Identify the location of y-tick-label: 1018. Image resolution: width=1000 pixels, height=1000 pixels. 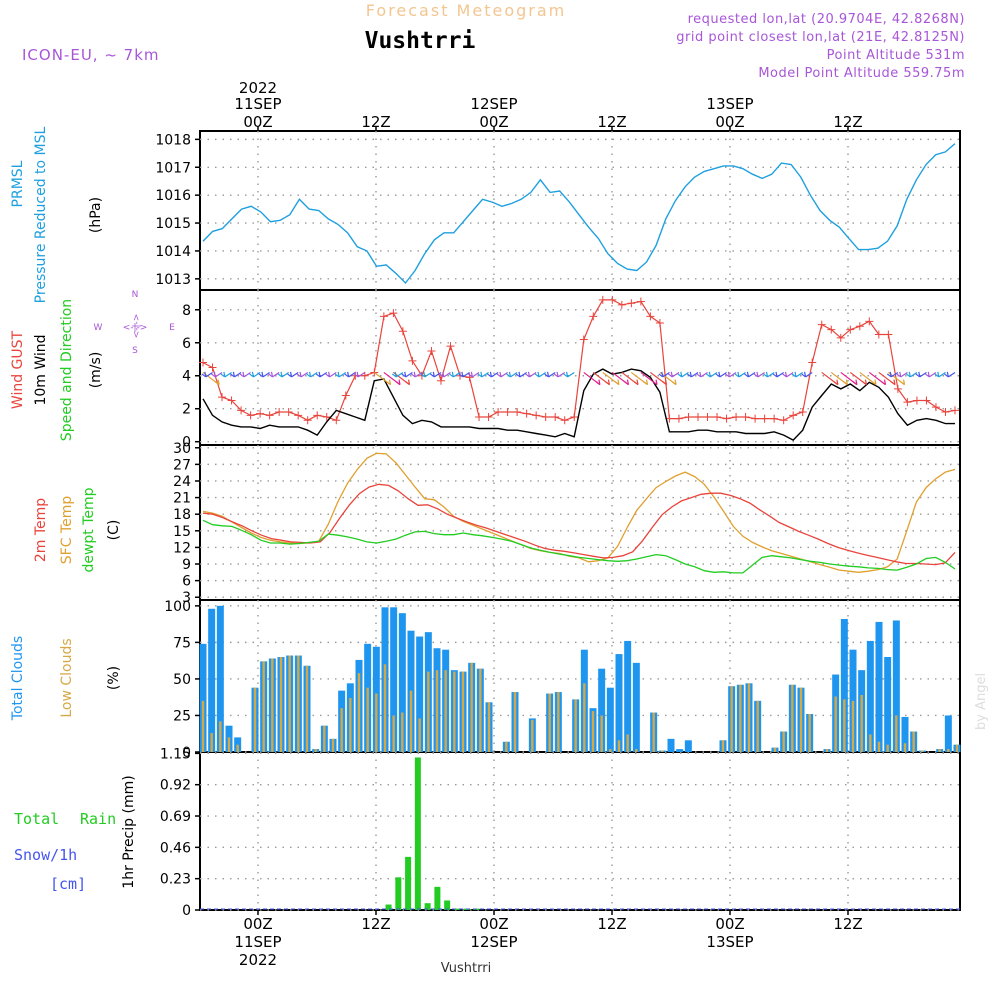
(173, 140).